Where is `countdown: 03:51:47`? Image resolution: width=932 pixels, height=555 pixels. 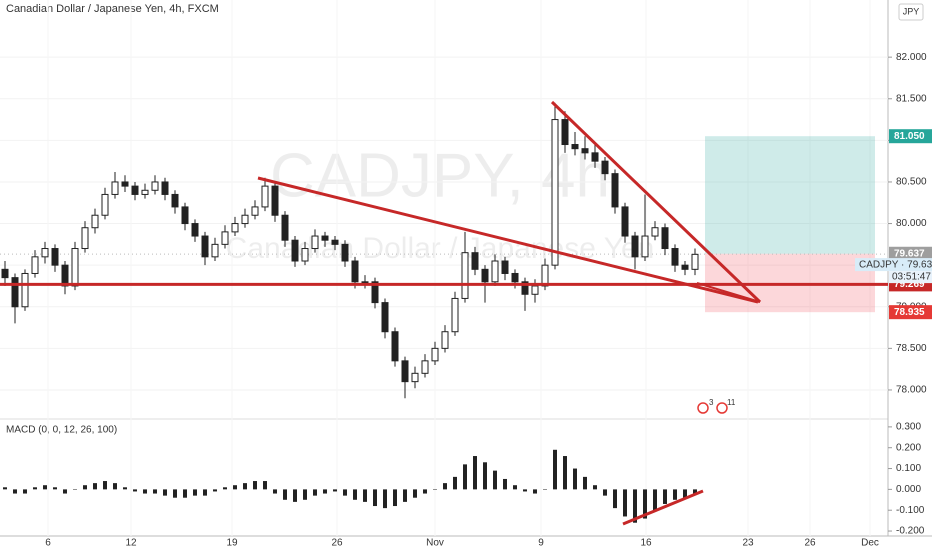
countdown: 03:51:47 is located at coordinates (911, 277).